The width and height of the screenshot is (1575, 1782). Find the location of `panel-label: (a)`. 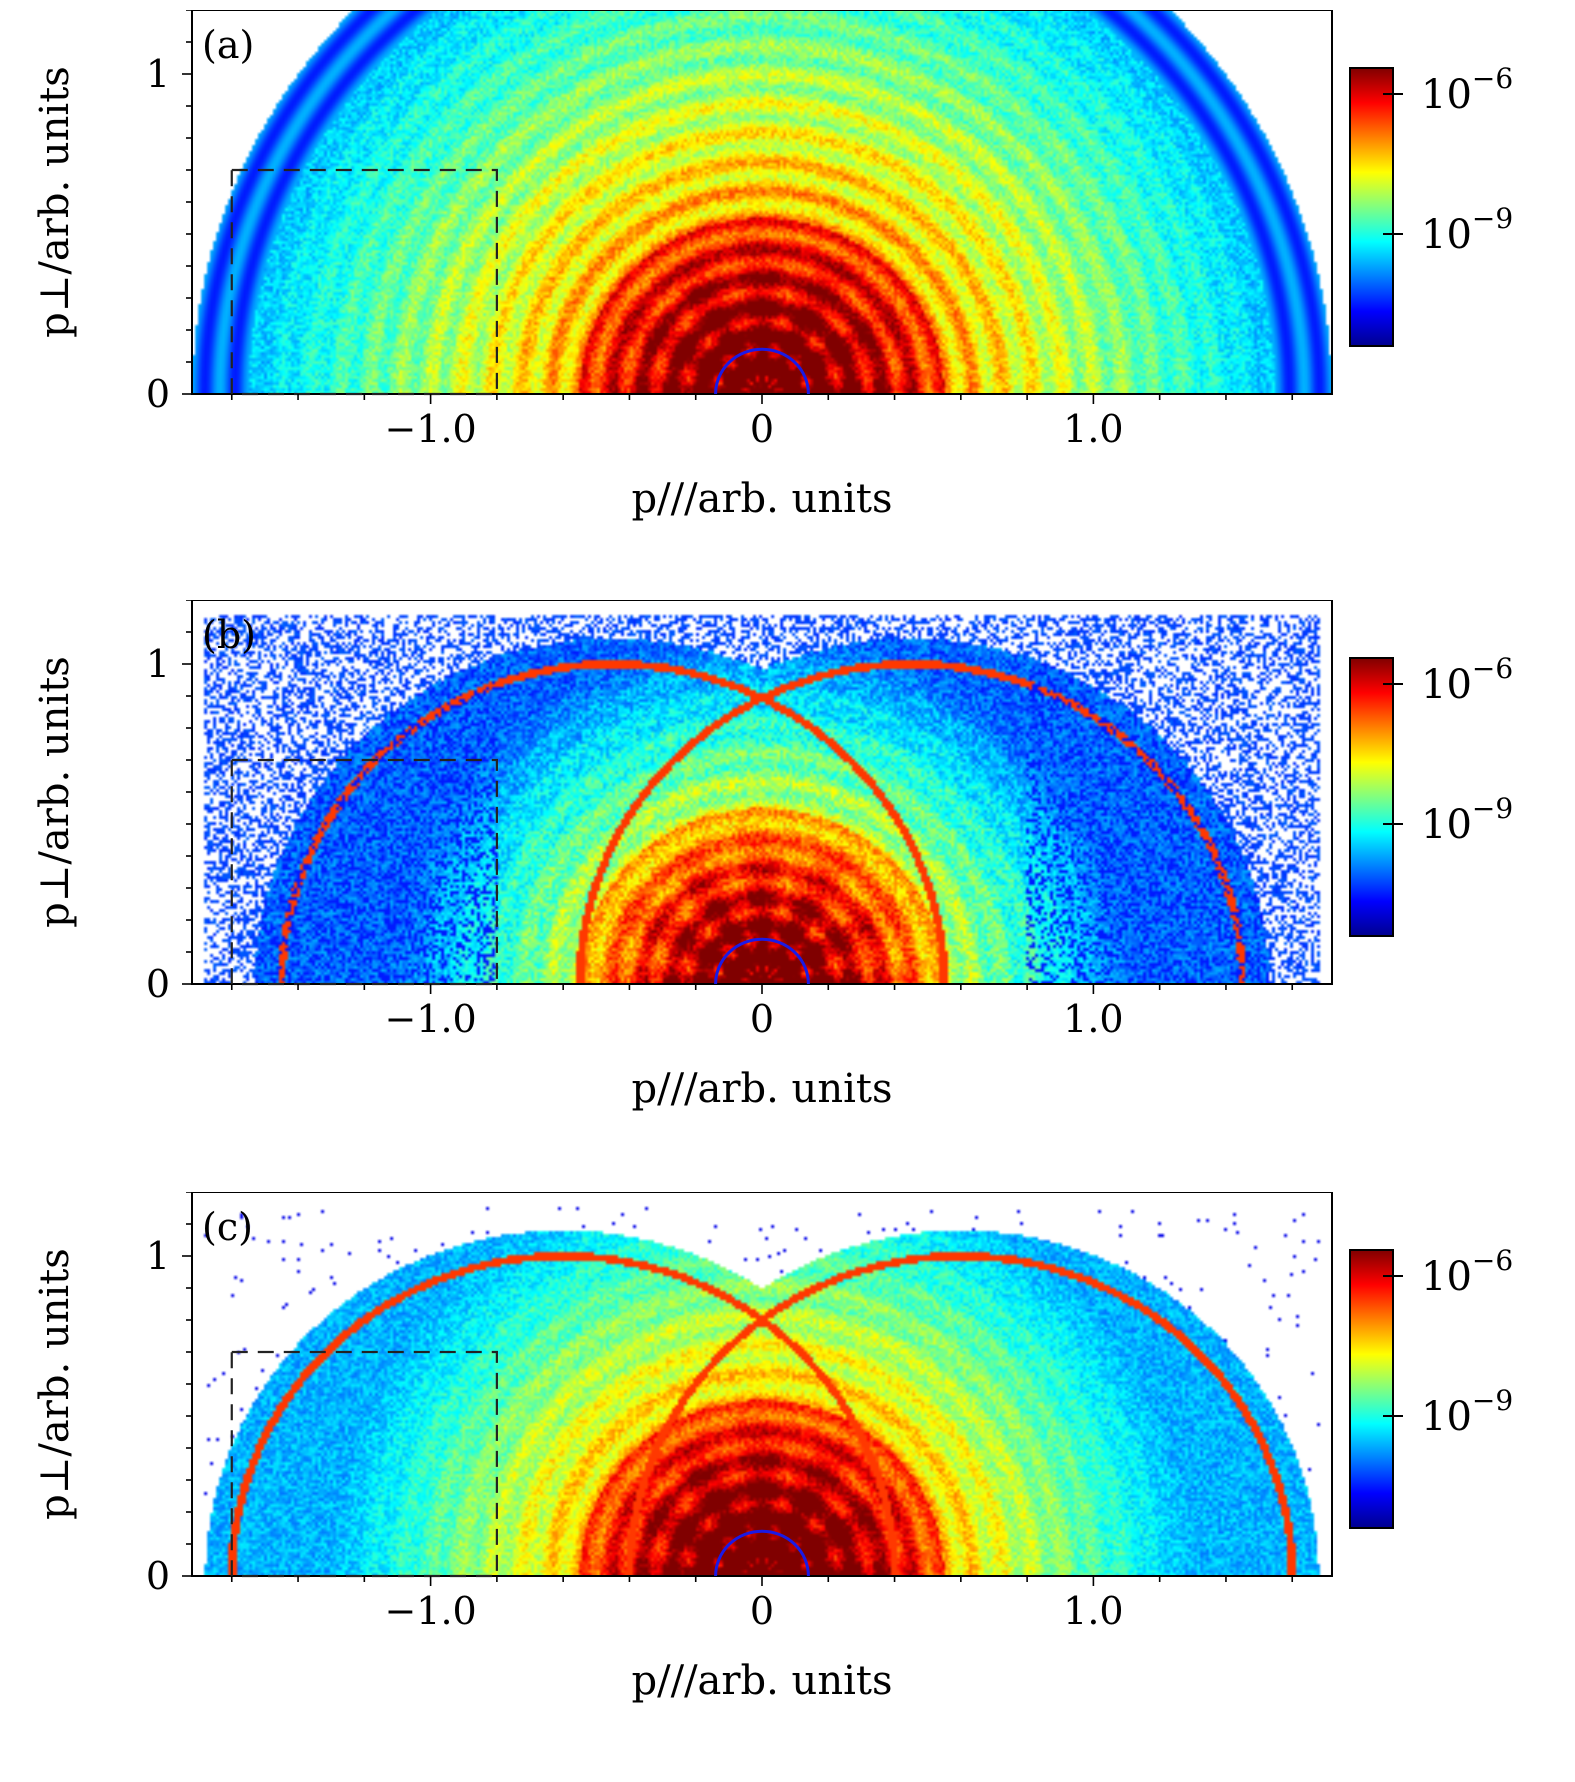

panel-label: (a) is located at coordinates (228, 45).